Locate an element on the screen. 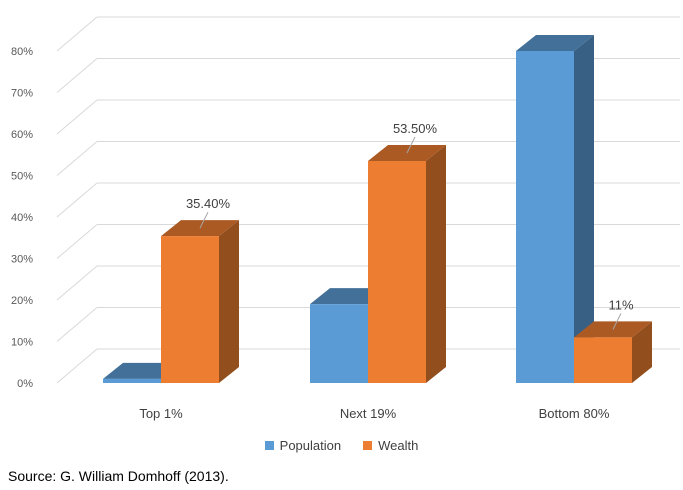 The image size is (683, 490). legend-label-wealth: Wealth is located at coordinates (398, 445).